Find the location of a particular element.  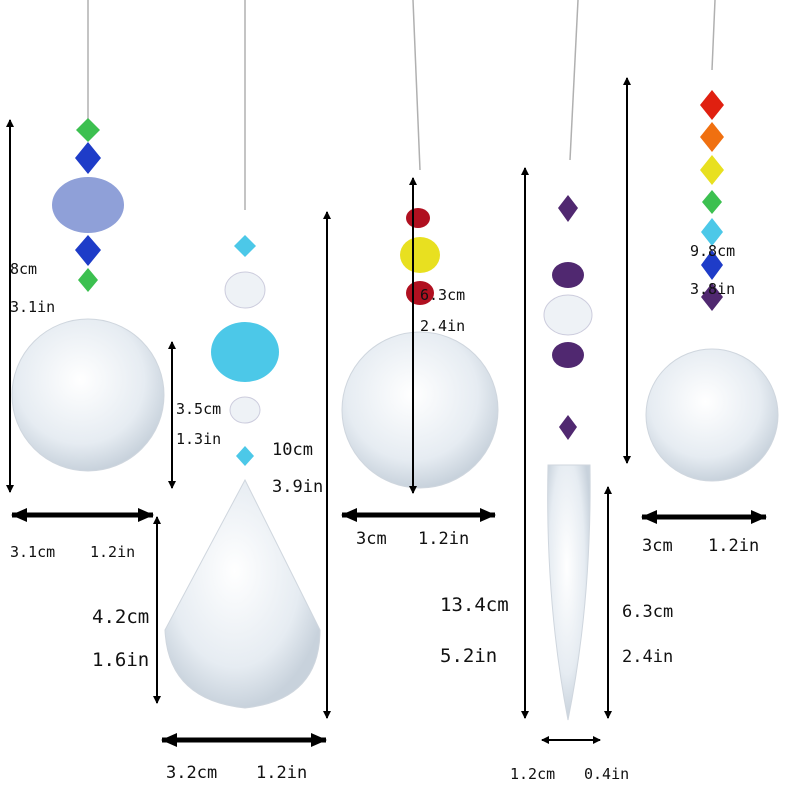

disc-width-cm: 3cm is located at coordinates (371, 539).